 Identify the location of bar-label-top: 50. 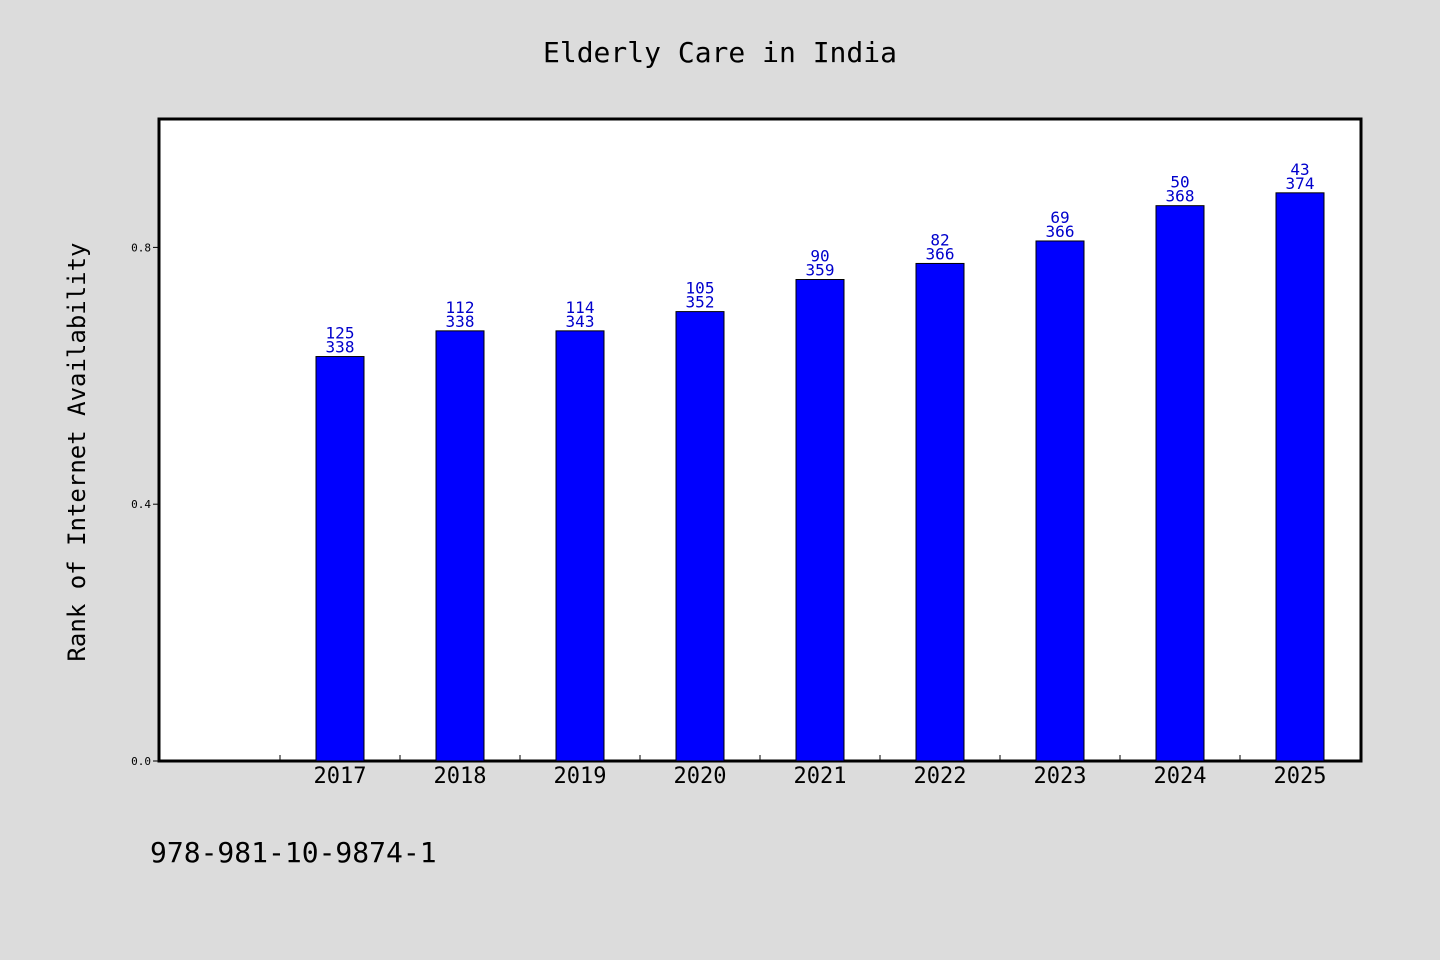
(1179, 182).